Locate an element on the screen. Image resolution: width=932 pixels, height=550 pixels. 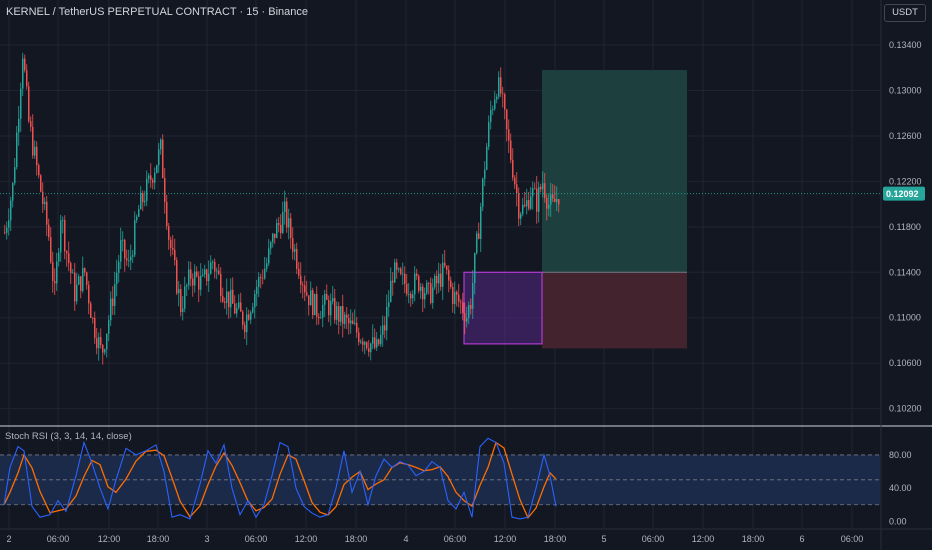
time-tick-label: 4 is located at coordinates (405, 539).